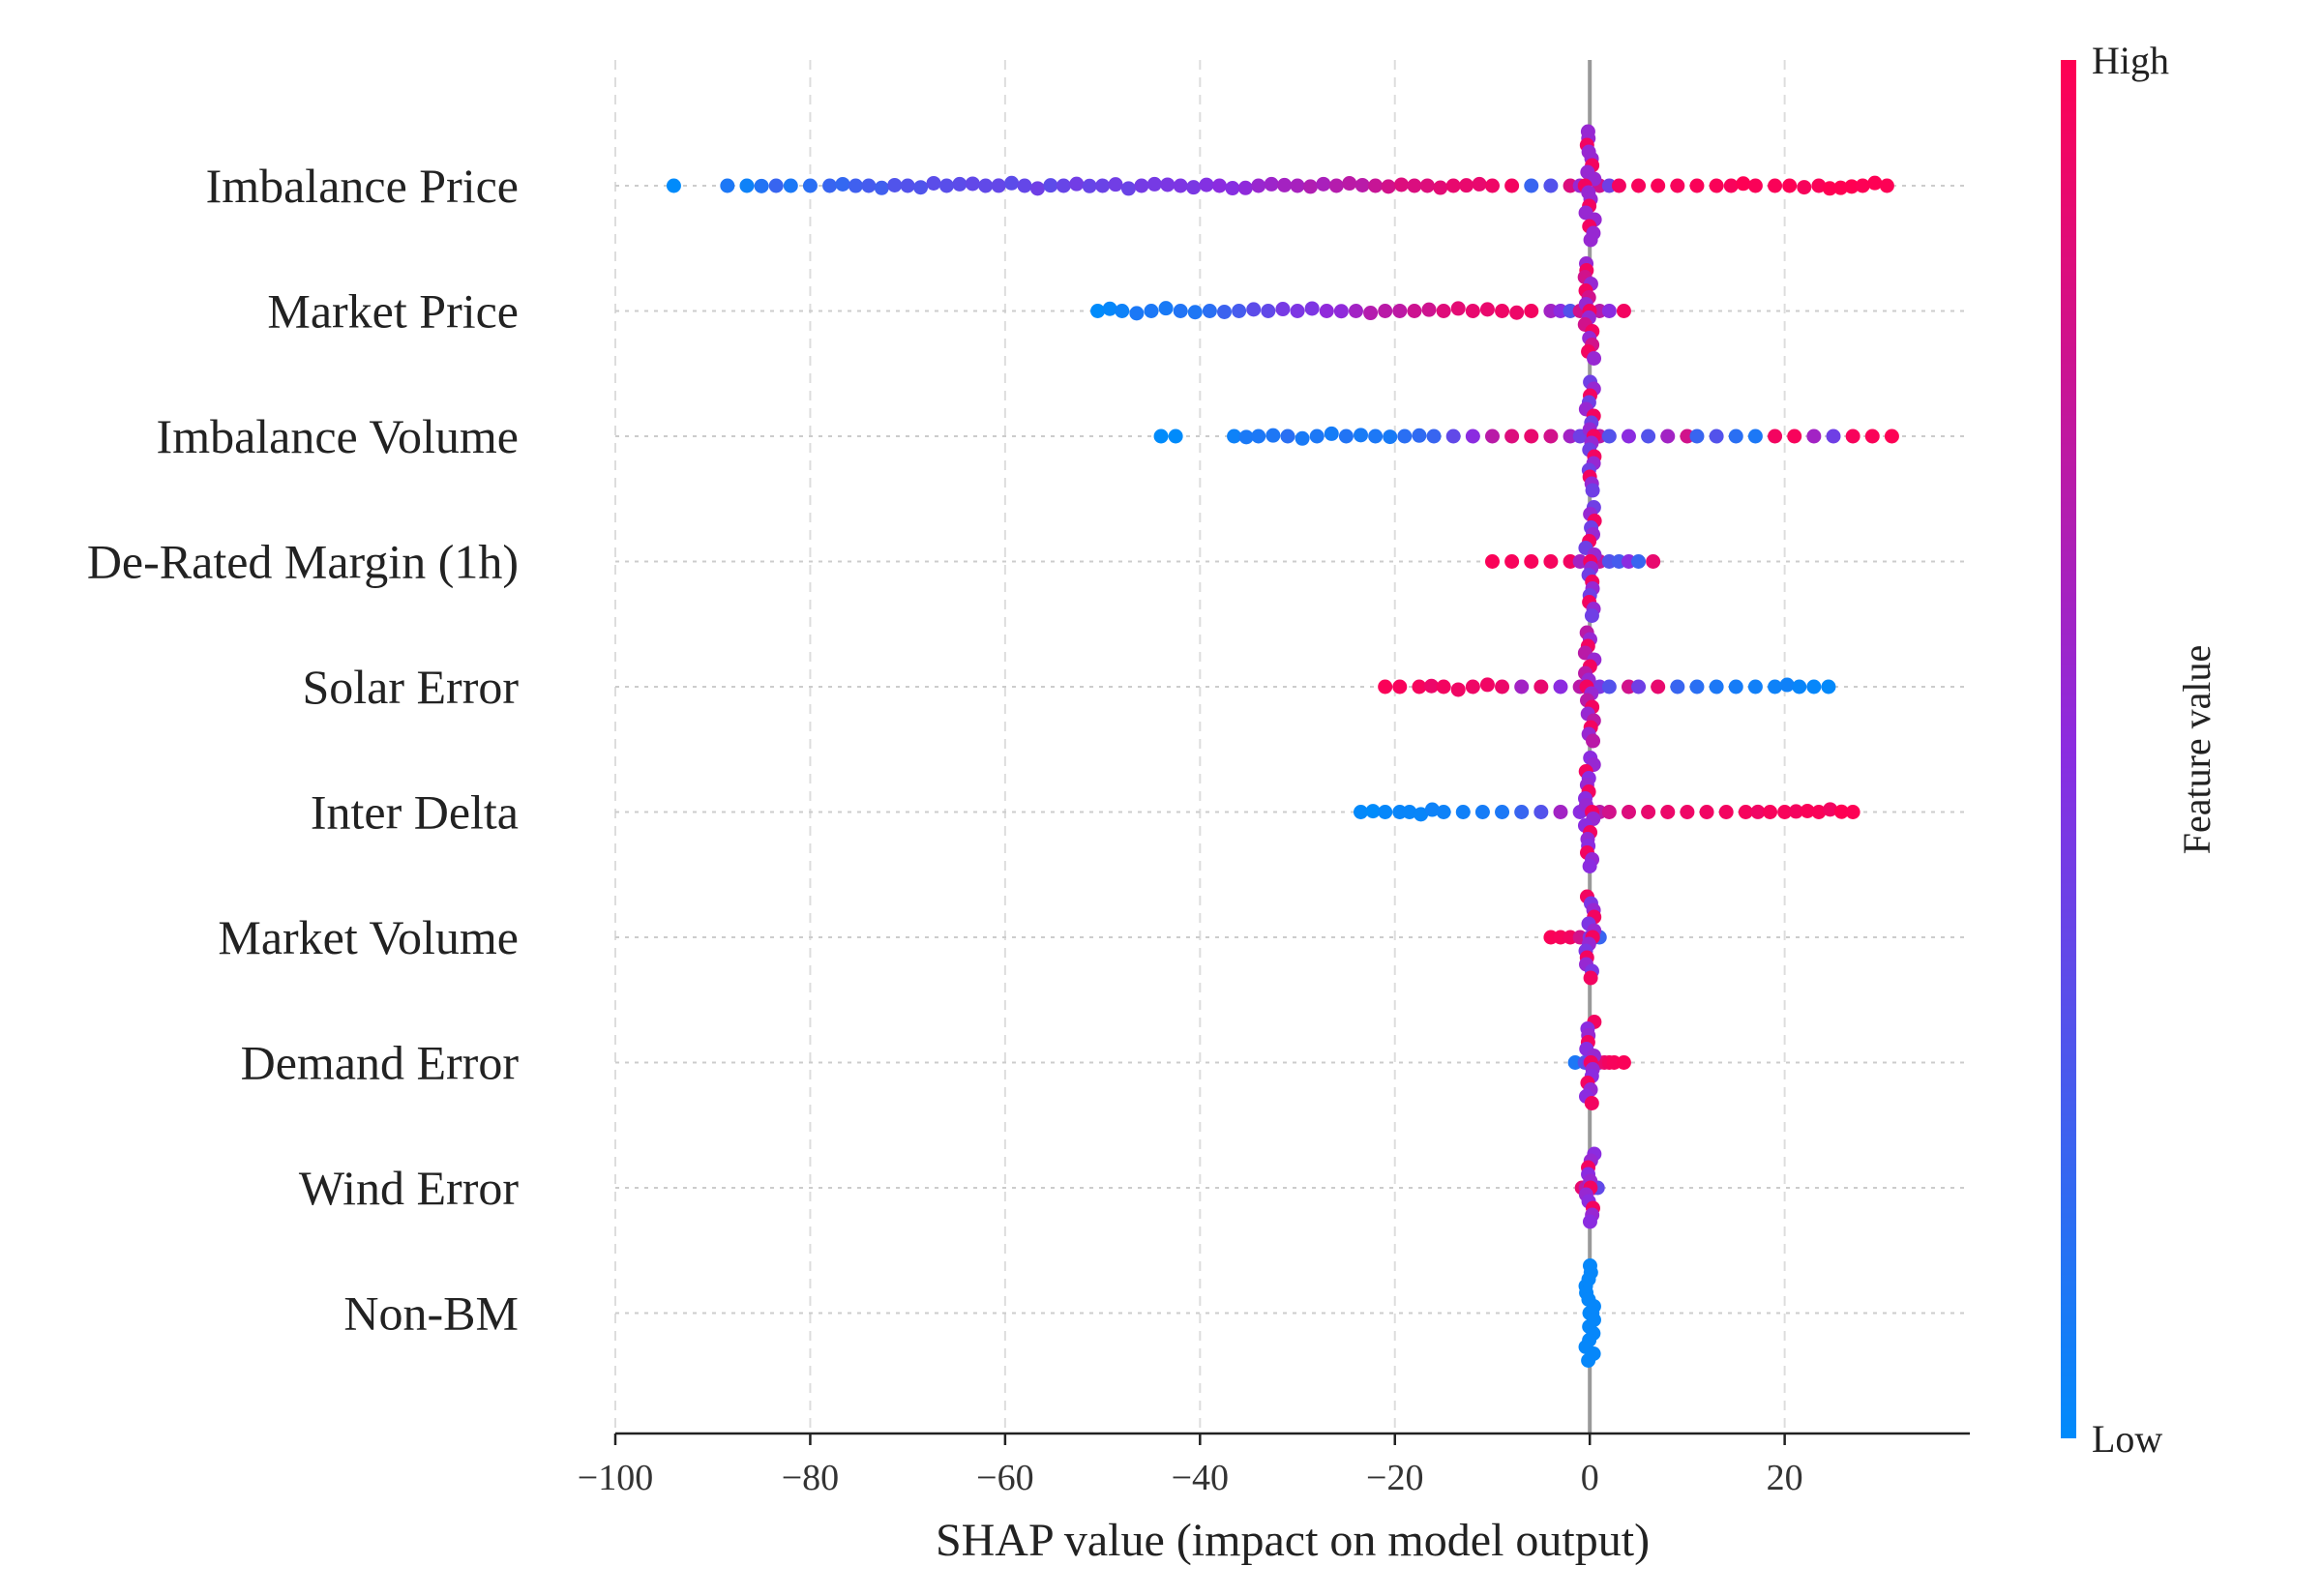 This screenshot has width=2322, height=1596. Describe the element at coordinates (1394, 1478) in the screenshot. I see `x-tick-label: −20` at that location.